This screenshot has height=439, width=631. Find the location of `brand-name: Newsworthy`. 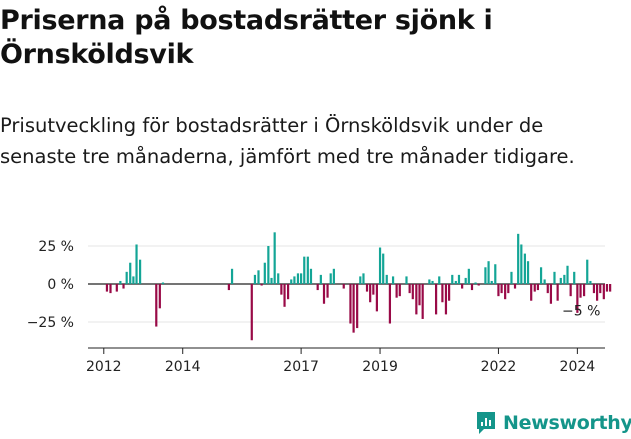

brand-name: Newsworthy is located at coordinates (567, 423).